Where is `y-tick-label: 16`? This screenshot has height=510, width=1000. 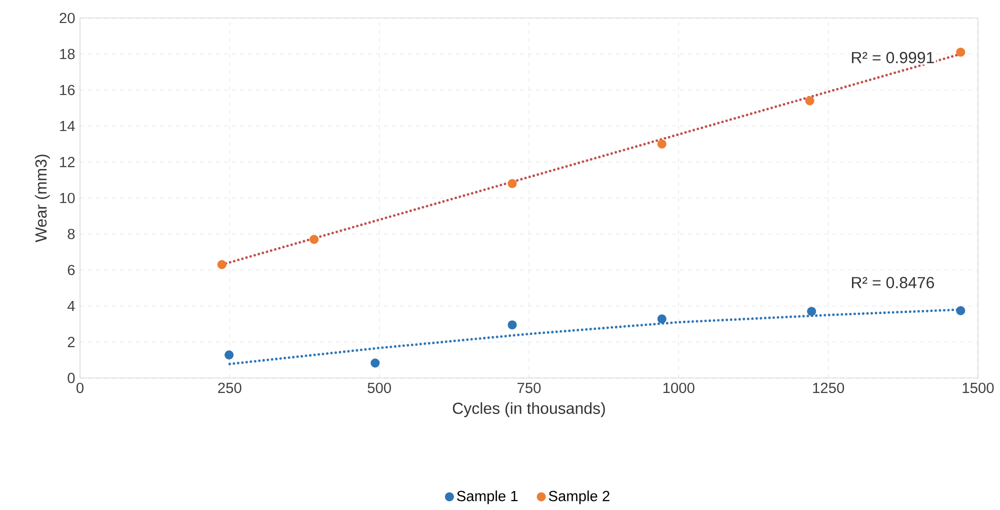
y-tick-label: 16 is located at coordinates (67, 90).